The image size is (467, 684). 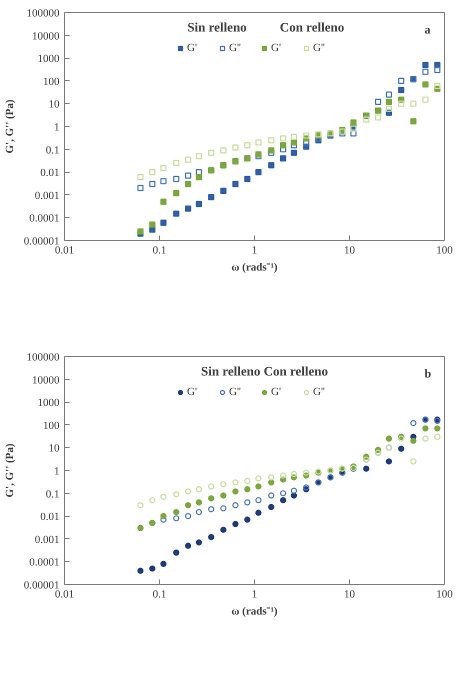 What do you see at coordinates (217, 27) in the screenshot?
I see `annotation: Sin relleno` at bounding box center [217, 27].